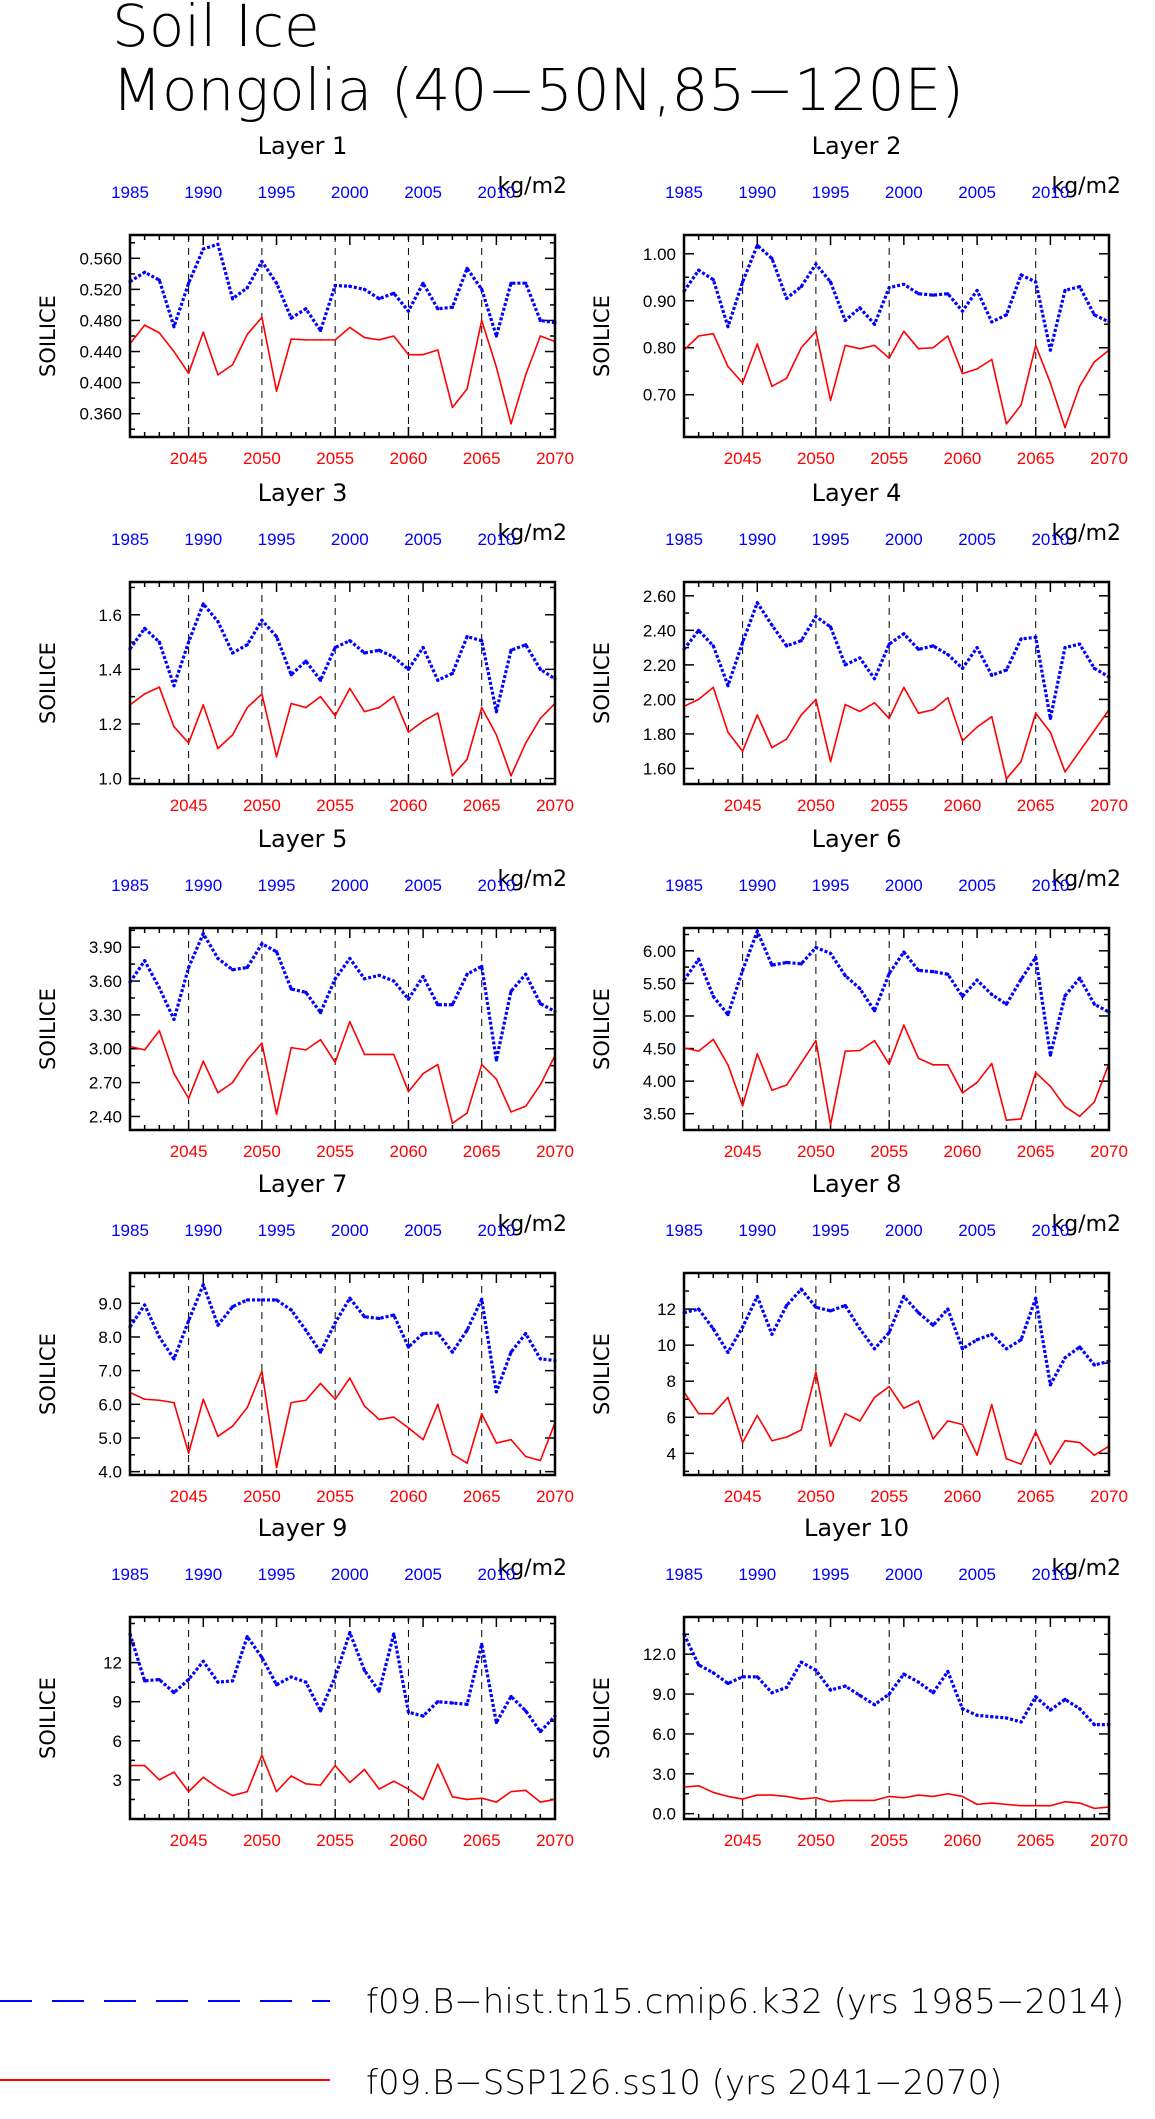 This screenshot has width=1155, height=2119. What do you see at coordinates (350, 1574) in the screenshot?
I see `x-top-tick-label: 2000` at bounding box center [350, 1574].